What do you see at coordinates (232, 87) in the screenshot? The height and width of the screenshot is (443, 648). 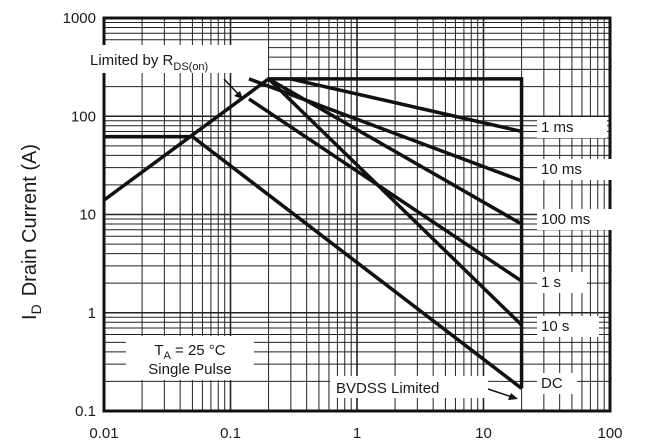 I see `rds-limit-arrow` at bounding box center [232, 87].